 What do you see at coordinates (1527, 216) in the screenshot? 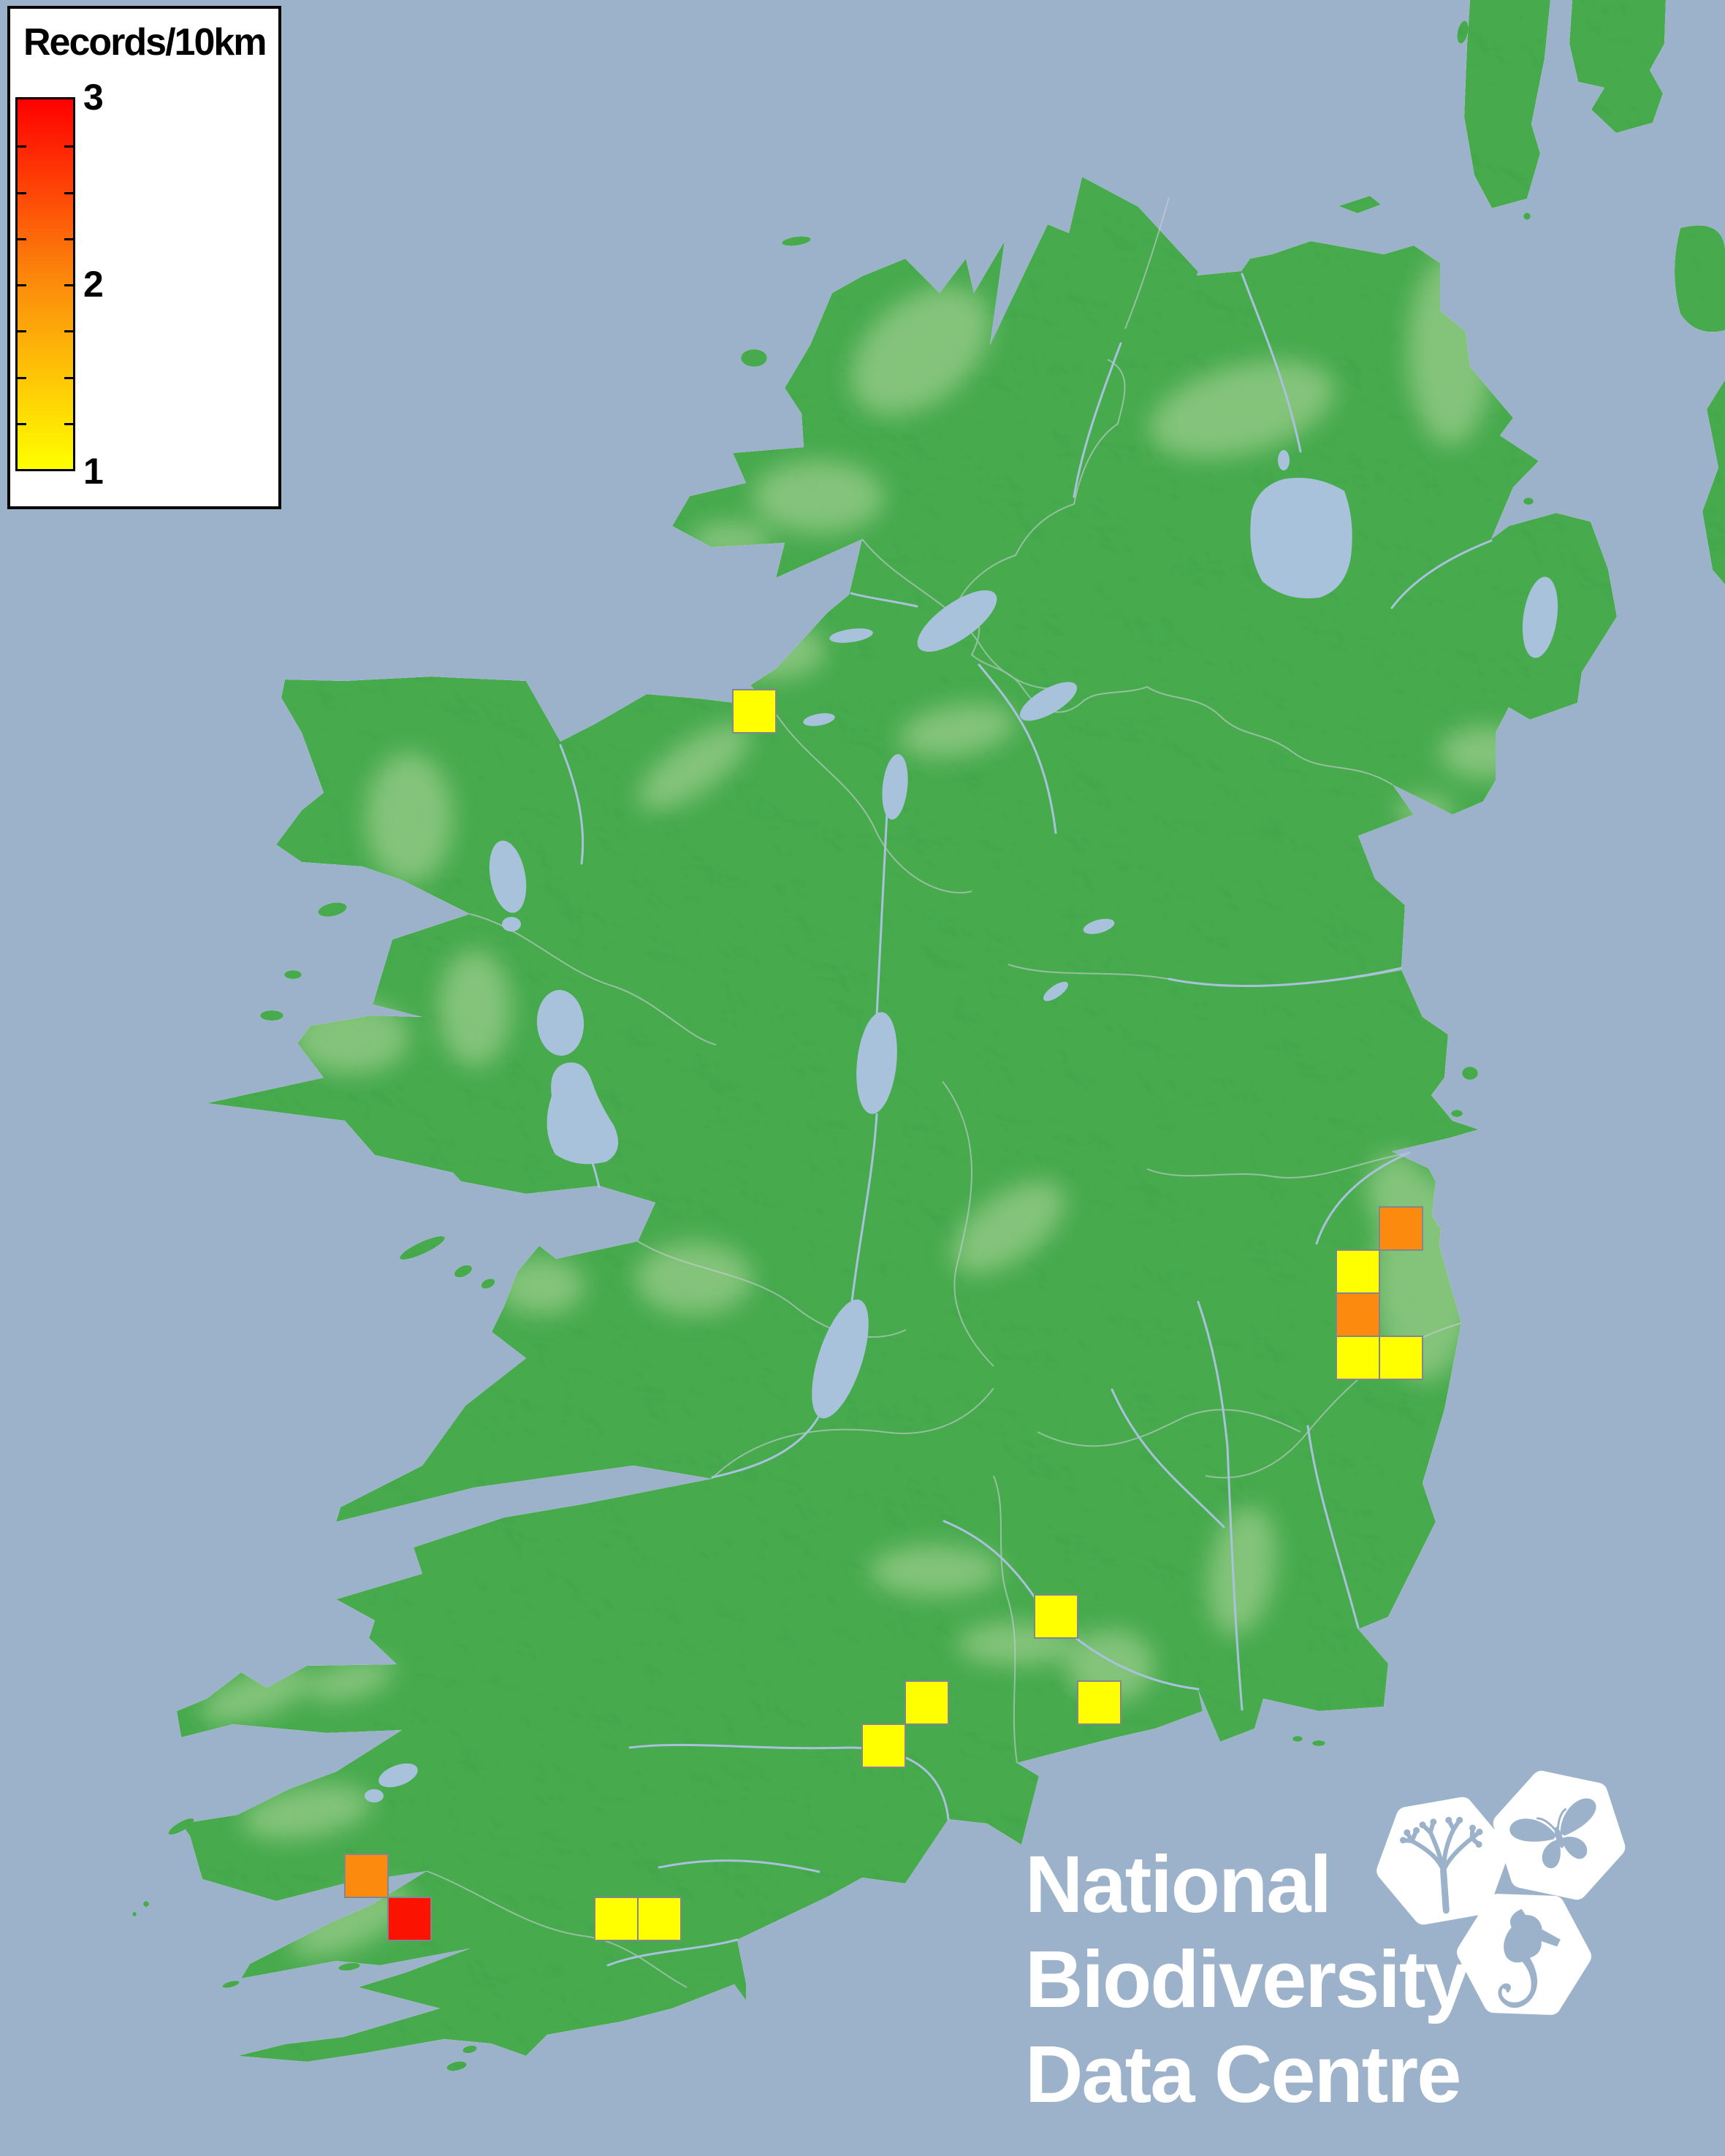
I see `island-sanda` at bounding box center [1527, 216].